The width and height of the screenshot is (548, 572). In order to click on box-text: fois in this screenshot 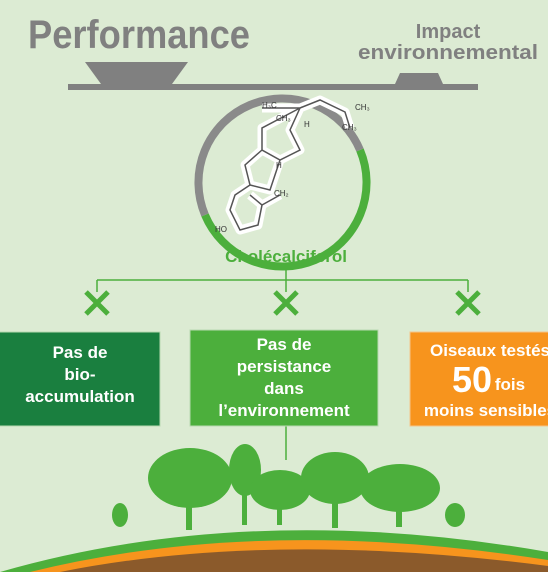, I will do `click(510, 384)`.